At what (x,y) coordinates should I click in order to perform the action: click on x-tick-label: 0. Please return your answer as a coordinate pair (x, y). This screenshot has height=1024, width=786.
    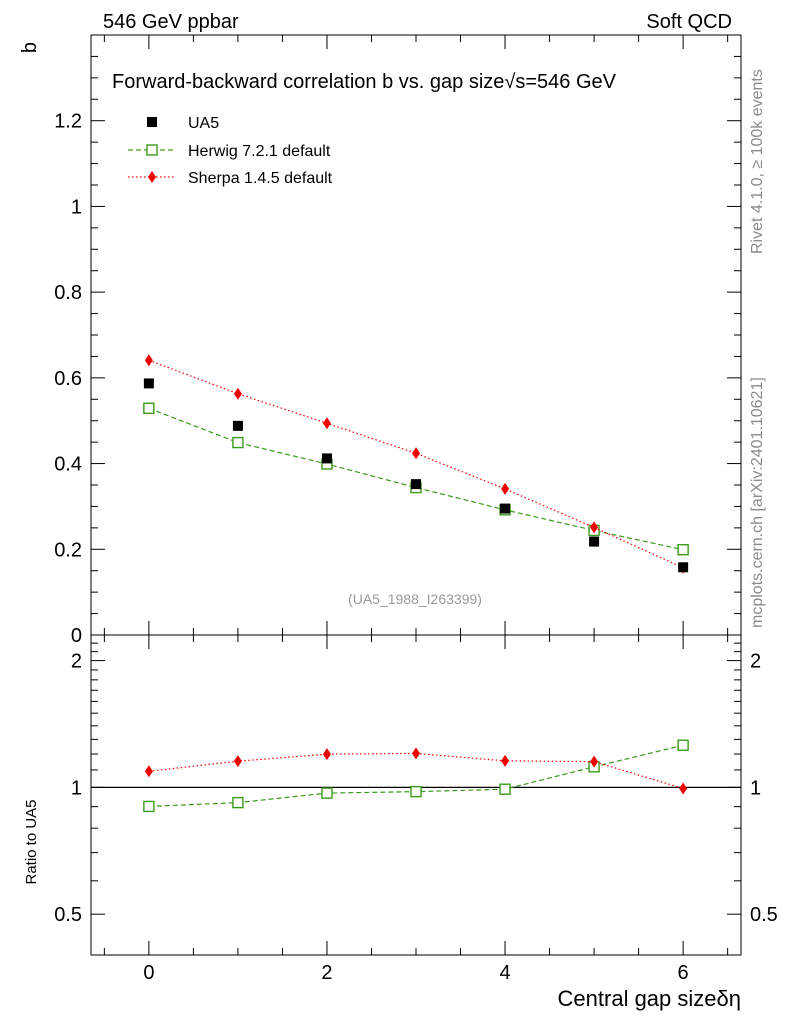
    Looking at the image, I should click on (148, 973).